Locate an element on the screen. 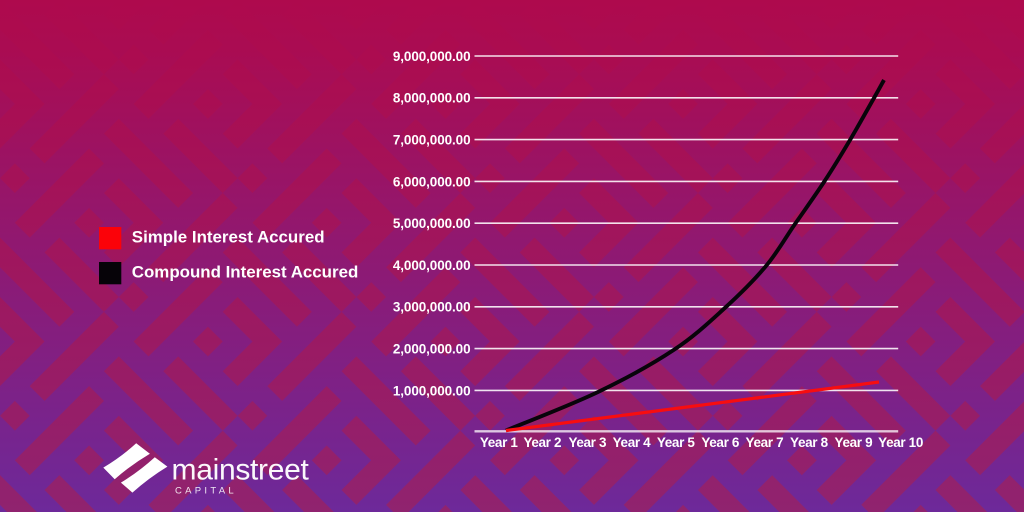 This screenshot has width=1024, height=512. svg-text: Year 3 is located at coordinates (587, 442).